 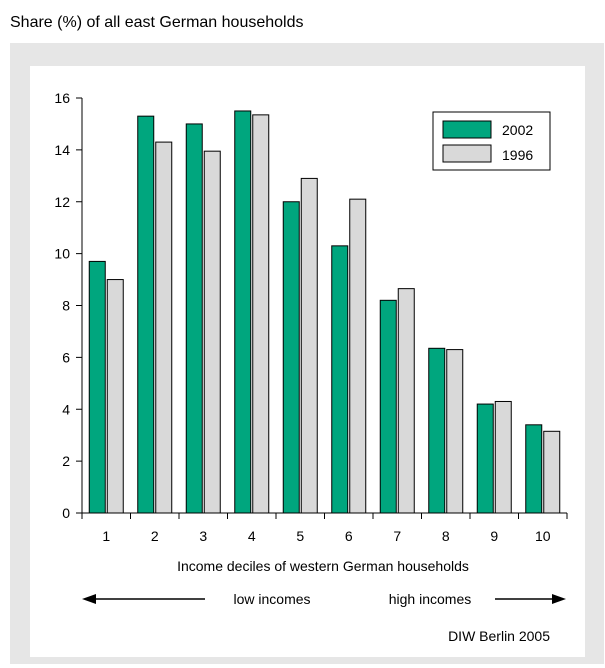 I want to click on left-arrow-head, so click(x=89, y=599).